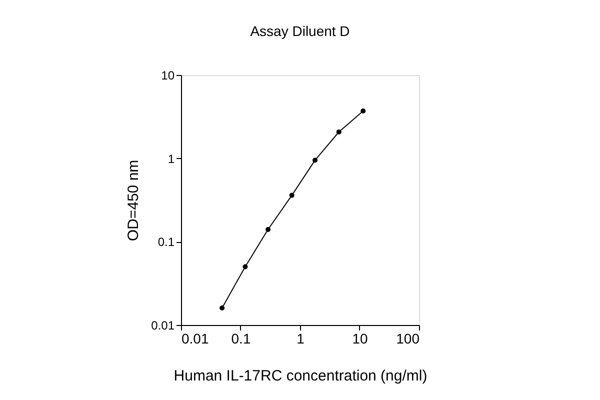  I want to click on y-tick-label: 0.1, so click(166, 242).